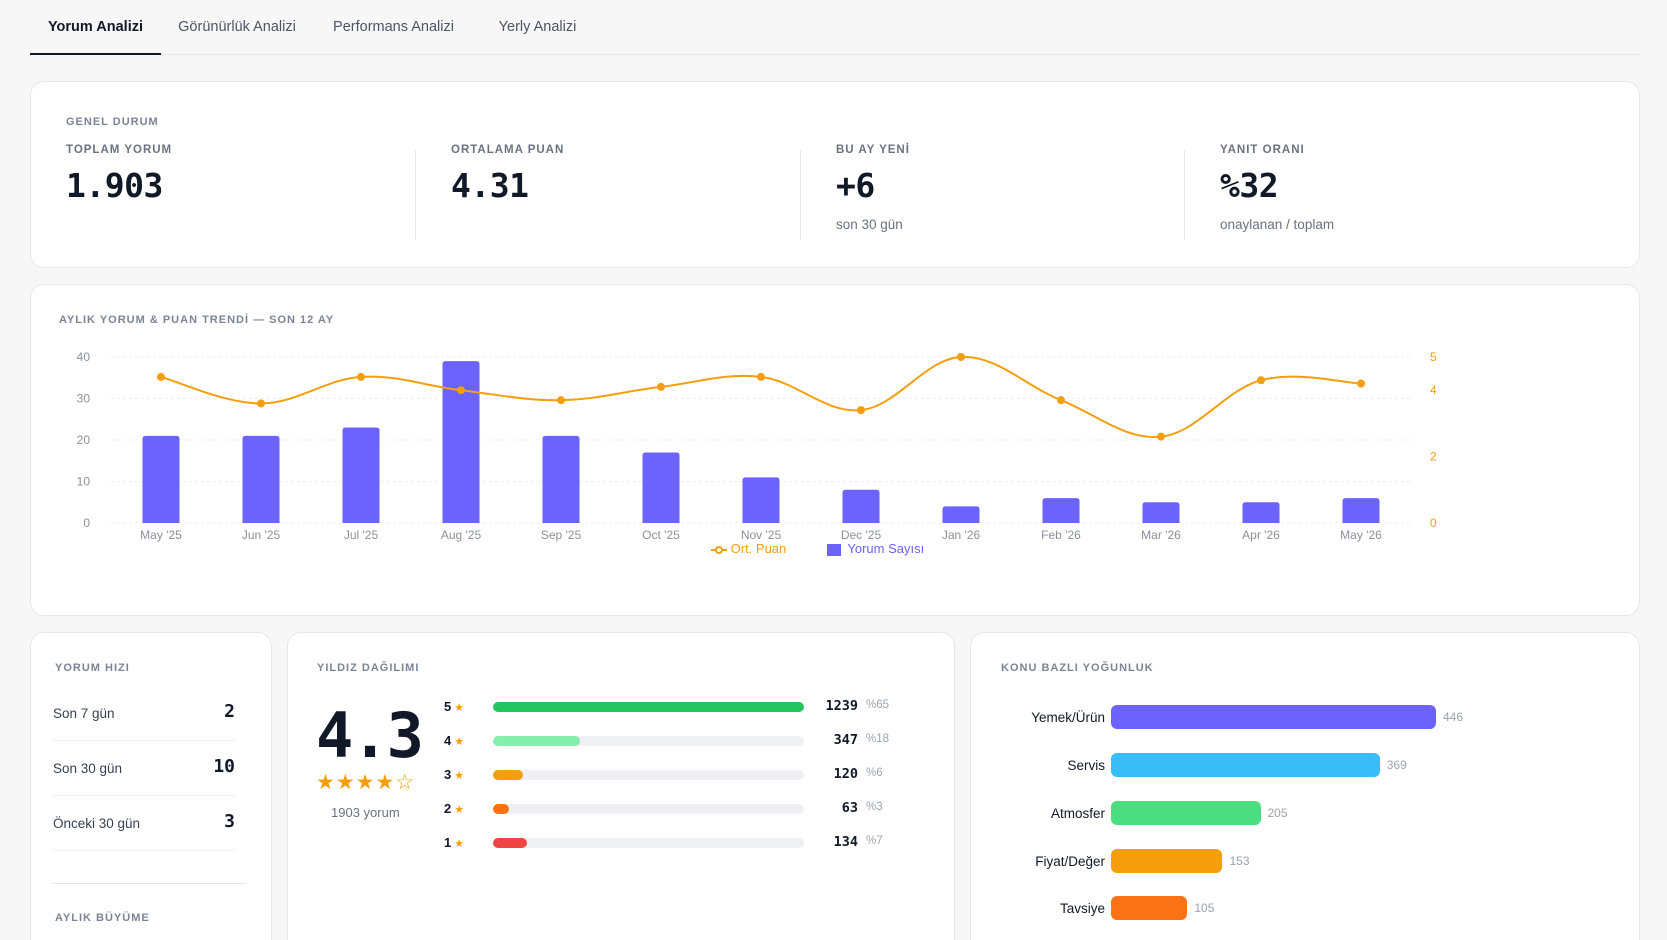  What do you see at coordinates (84, 713) in the screenshot?
I see `speed-label: Son 7 gün` at bounding box center [84, 713].